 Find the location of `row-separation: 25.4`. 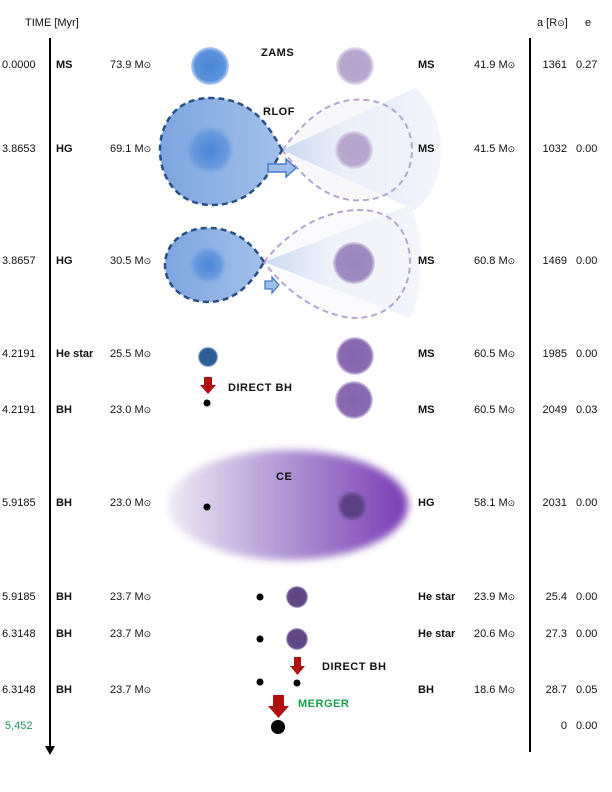

row-separation: 25.4 is located at coordinates (556, 597).